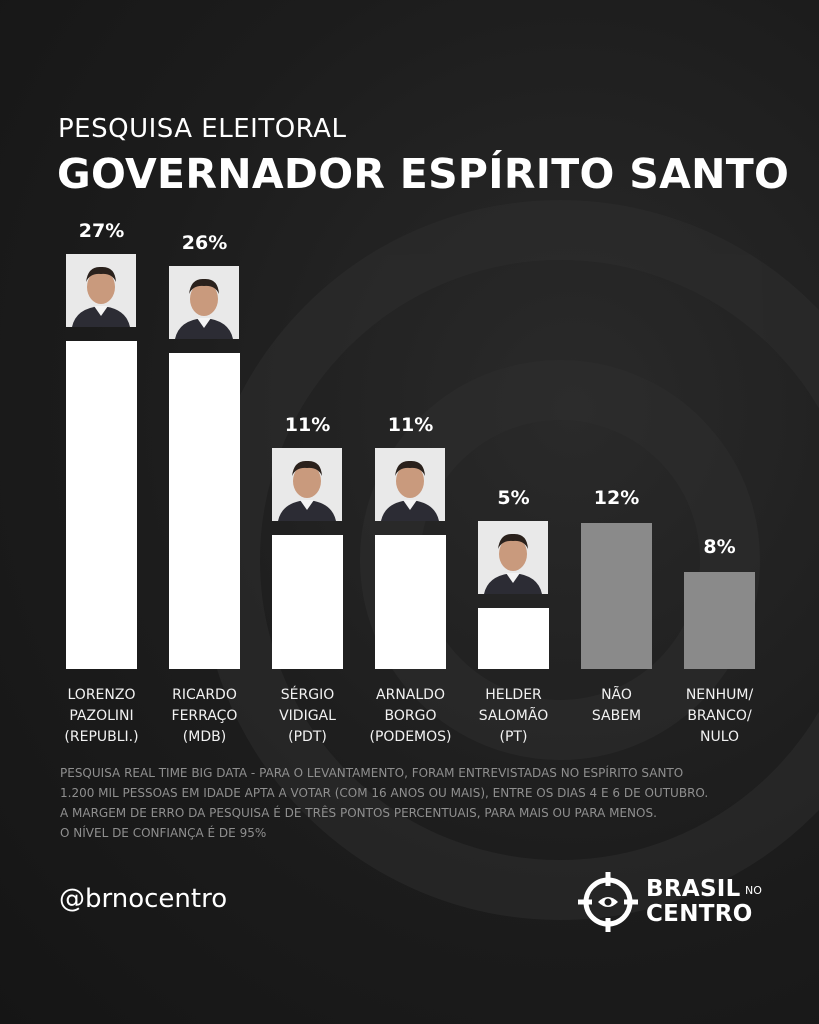 The width and height of the screenshot is (819, 1024). Describe the element at coordinates (163, 833) in the screenshot. I see `footnote-line: O NÍVEL DE CONFIANÇA É DE 95%` at that location.